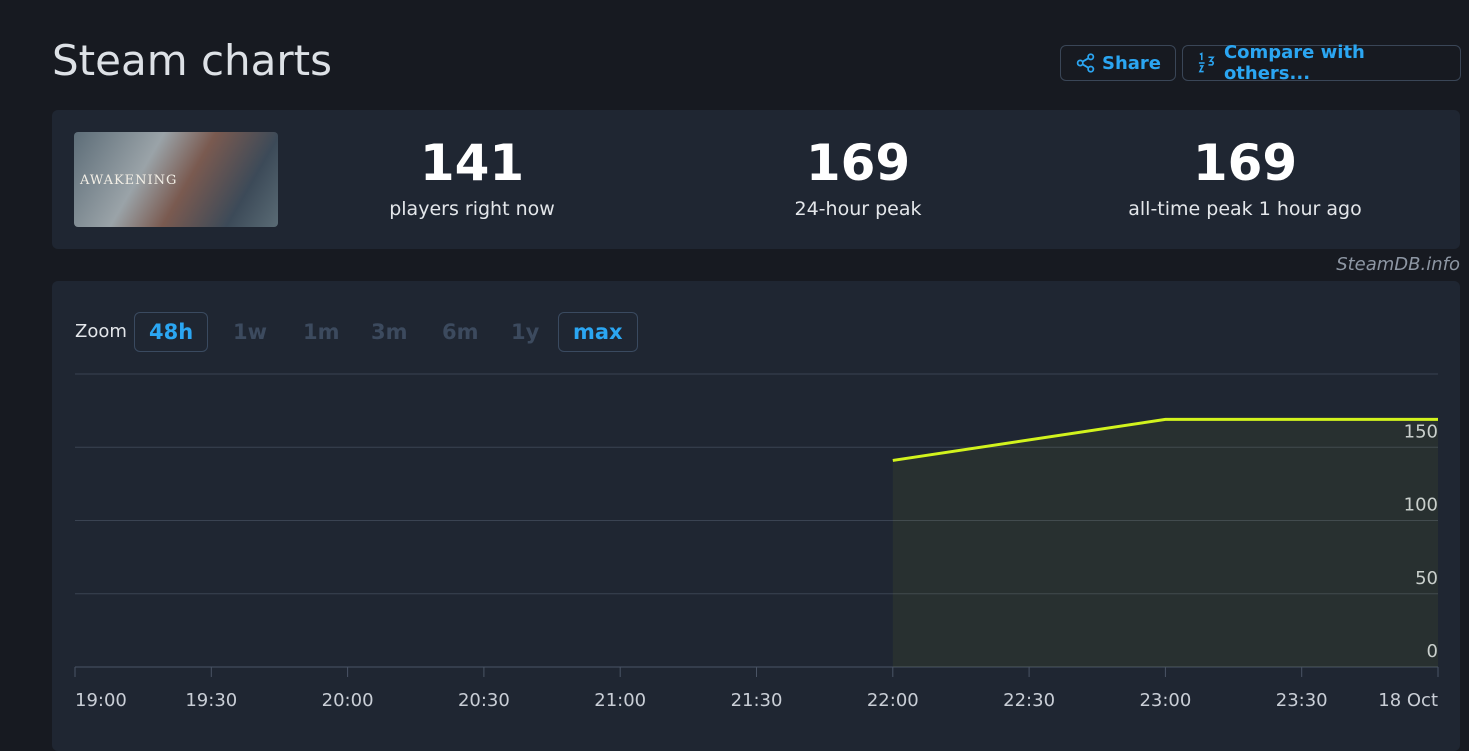 The image size is (1469, 751). What do you see at coordinates (858, 209) in the screenshot?
I see `stat-label: 24-hour peak` at bounding box center [858, 209].